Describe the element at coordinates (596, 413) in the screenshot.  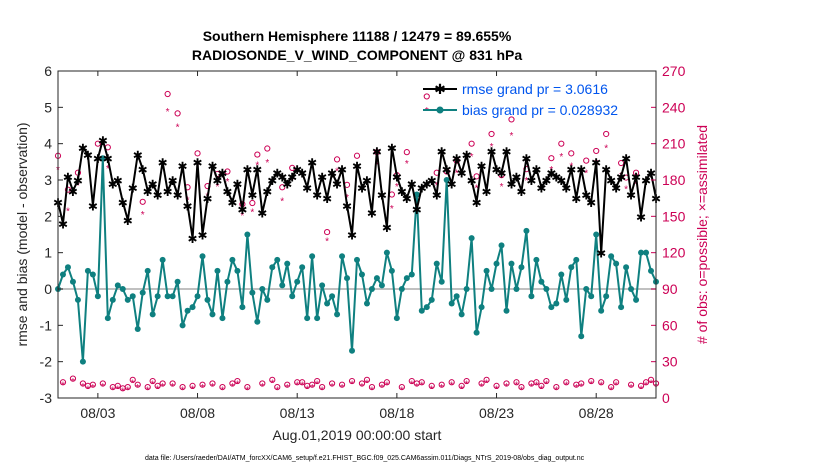
I see `x-tick-label: 08/28` at that location.